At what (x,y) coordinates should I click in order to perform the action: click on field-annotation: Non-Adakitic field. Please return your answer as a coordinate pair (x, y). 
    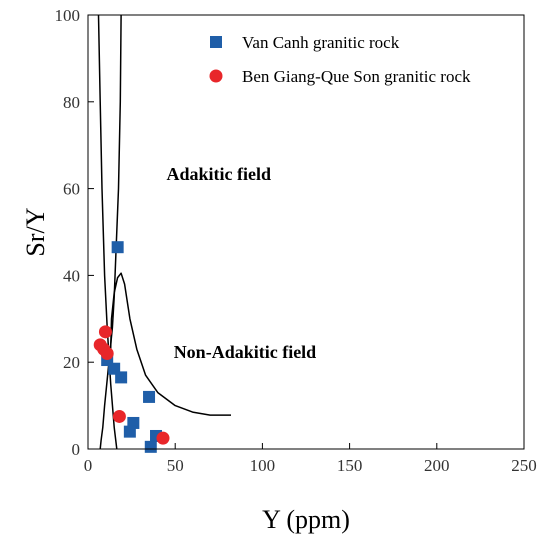
    Looking at the image, I should click on (245, 352).